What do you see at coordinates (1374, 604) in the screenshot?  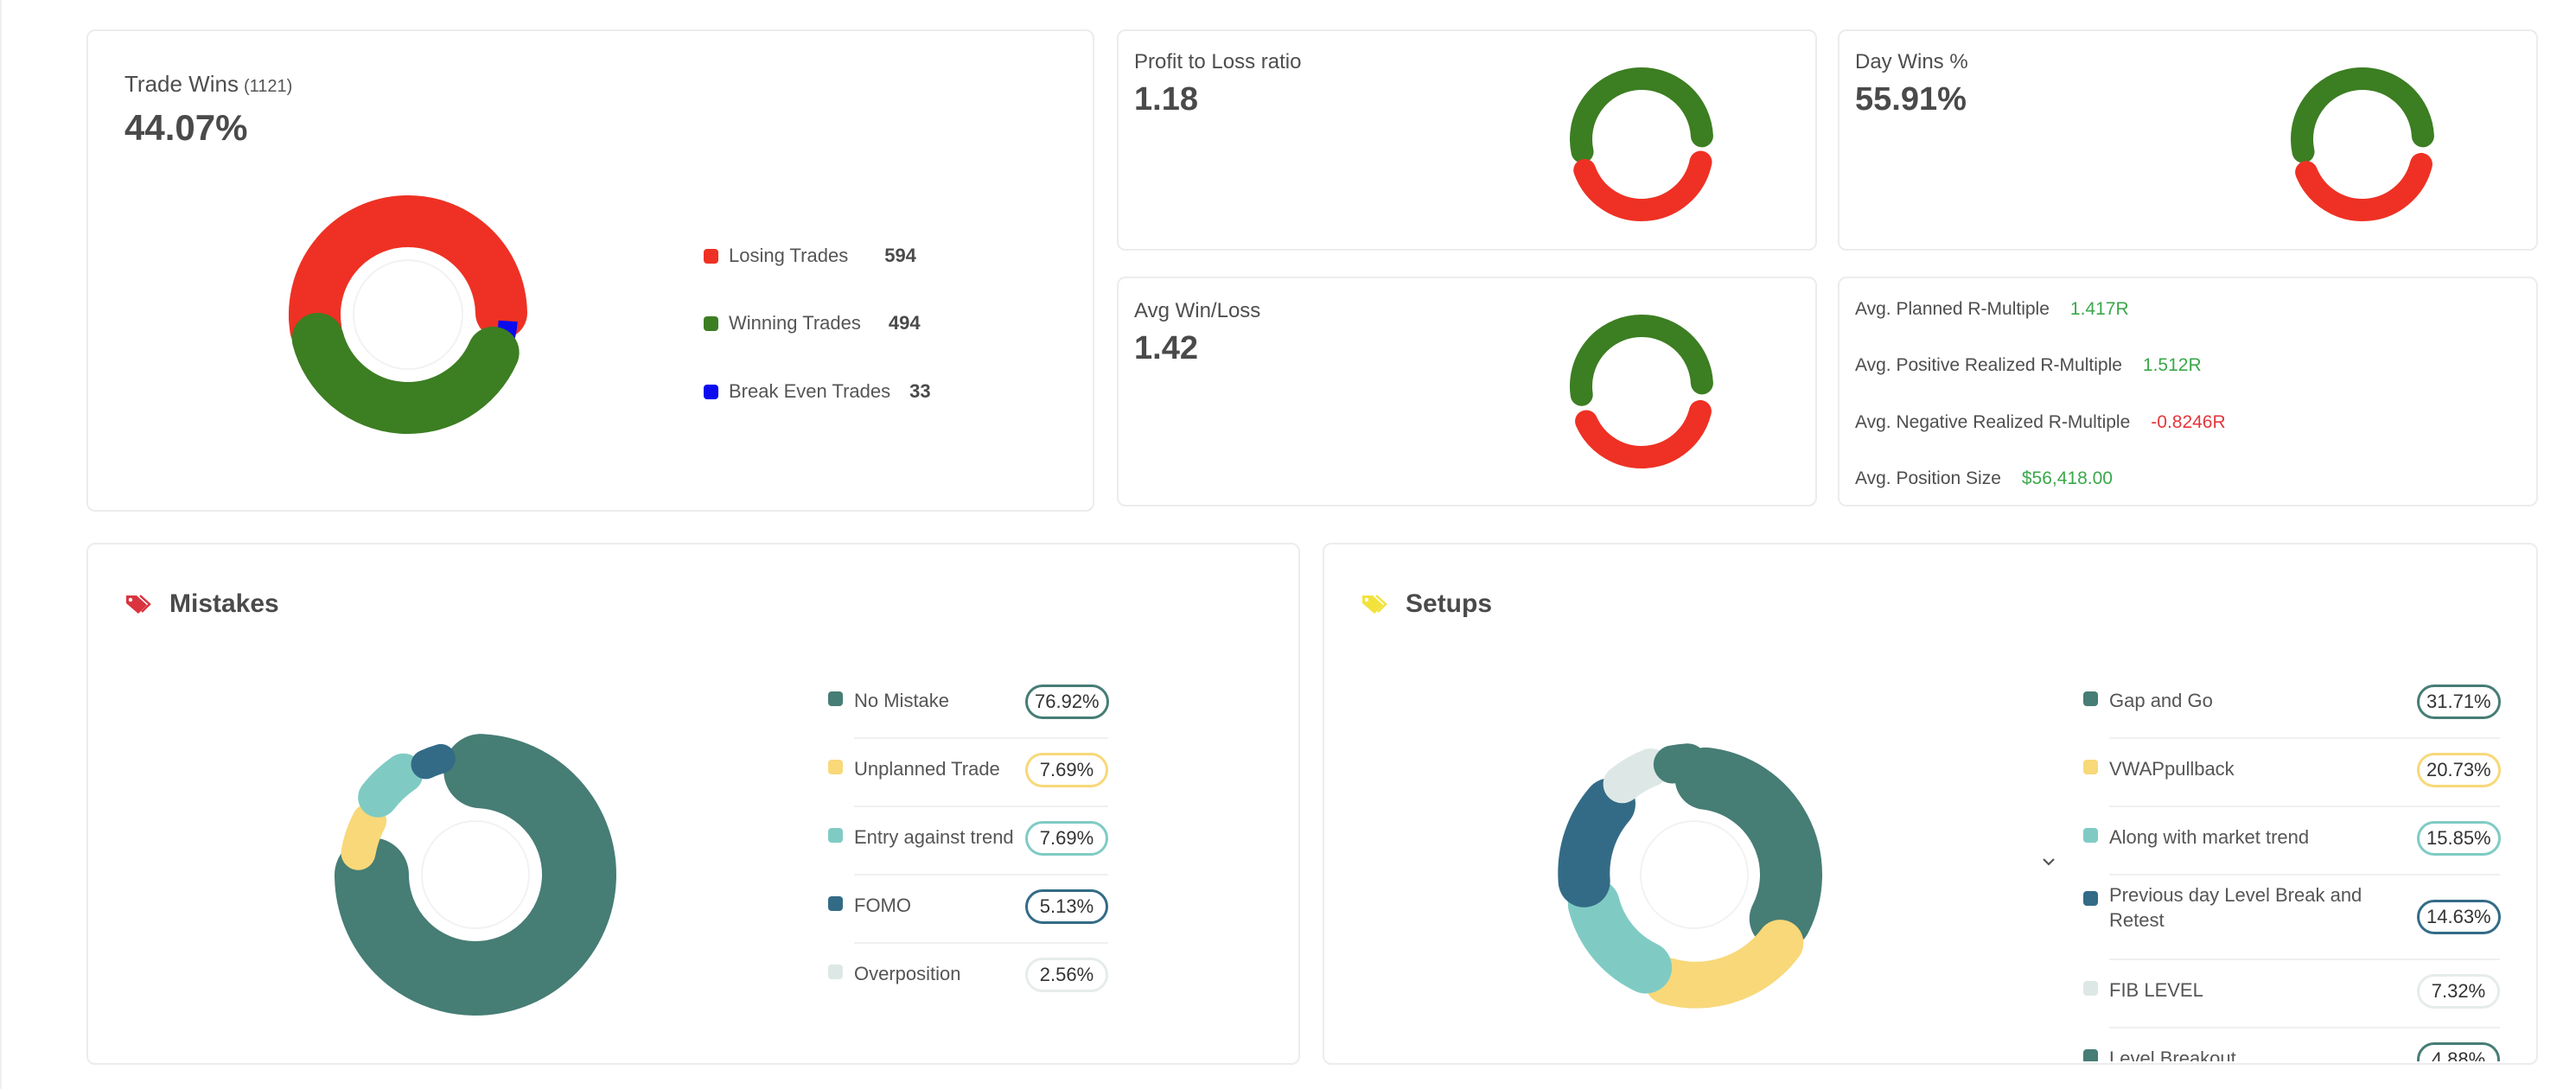 I see `tag-icon` at bounding box center [1374, 604].